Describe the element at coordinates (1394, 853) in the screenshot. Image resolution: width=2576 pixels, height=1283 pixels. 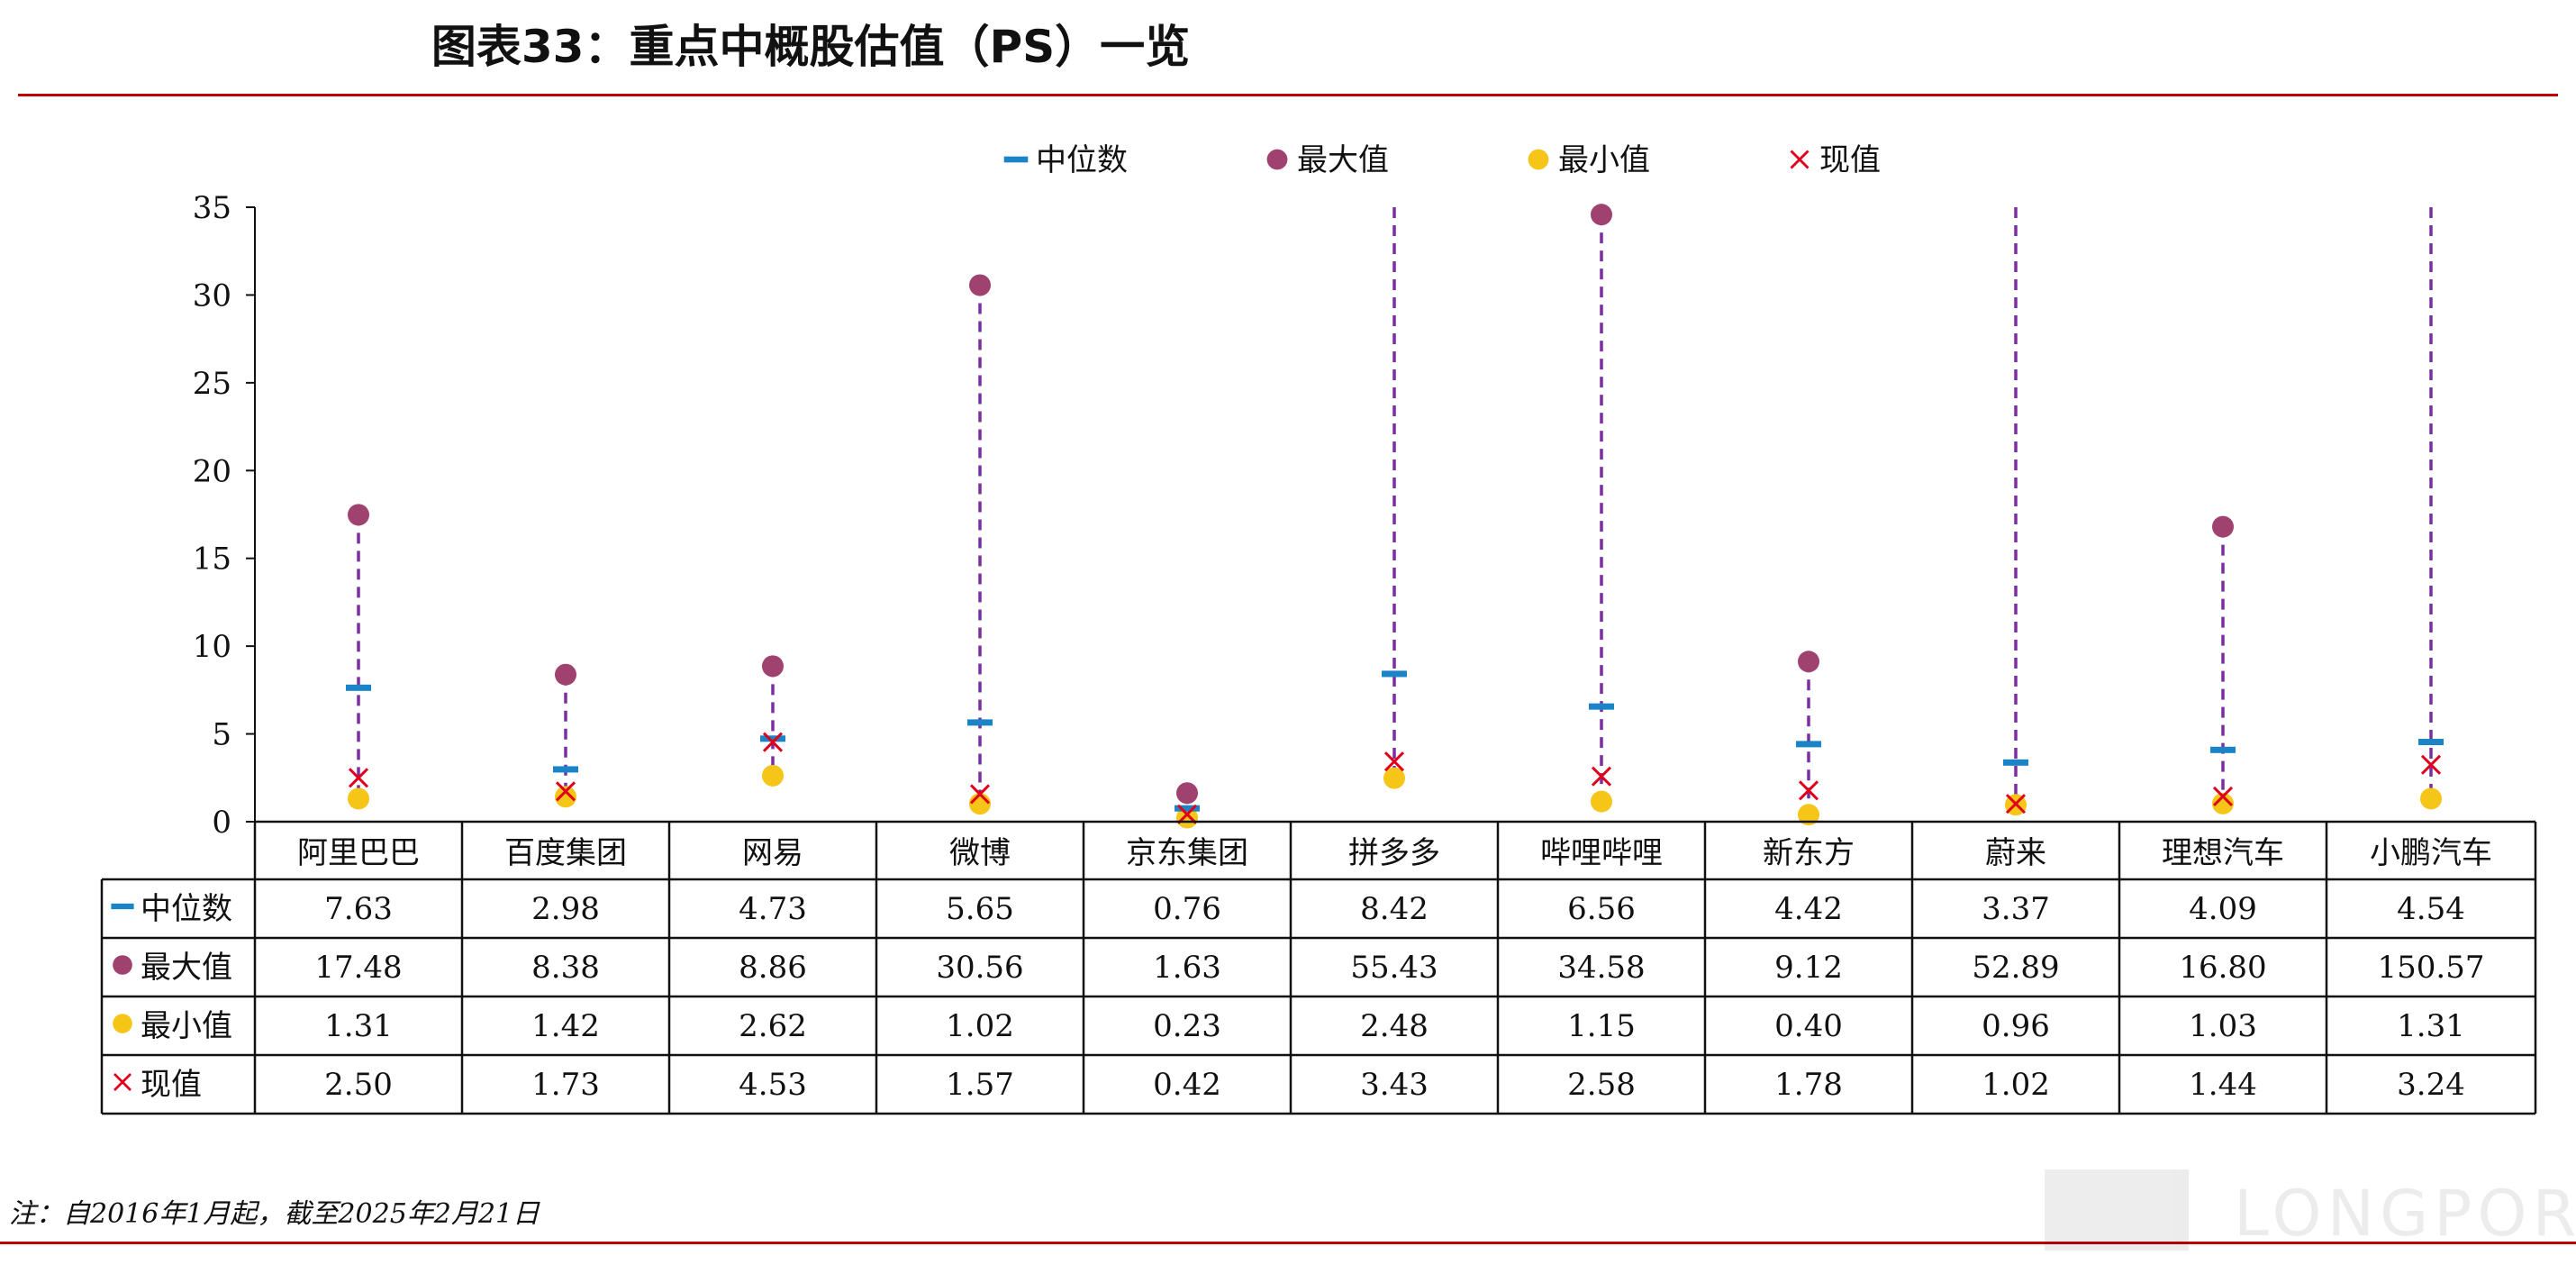
I see `table-header-6: 拼多多` at that location.